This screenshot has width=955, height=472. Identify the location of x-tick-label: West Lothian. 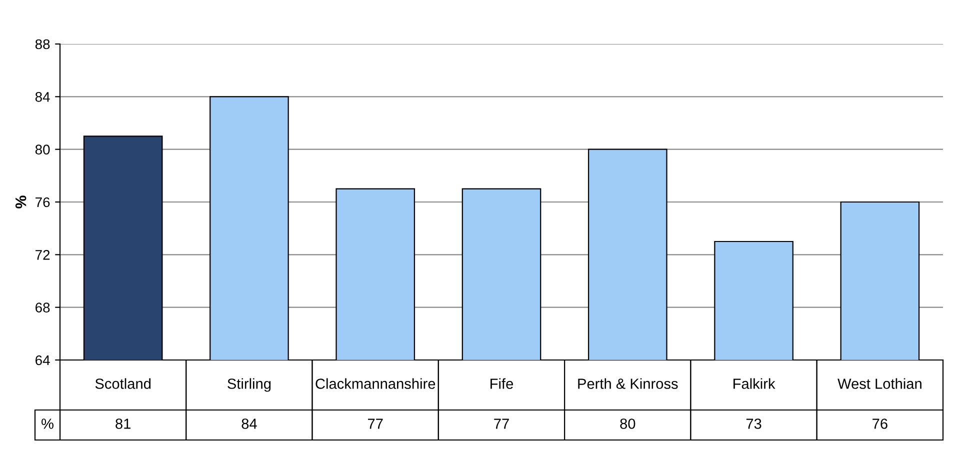
(880, 383).